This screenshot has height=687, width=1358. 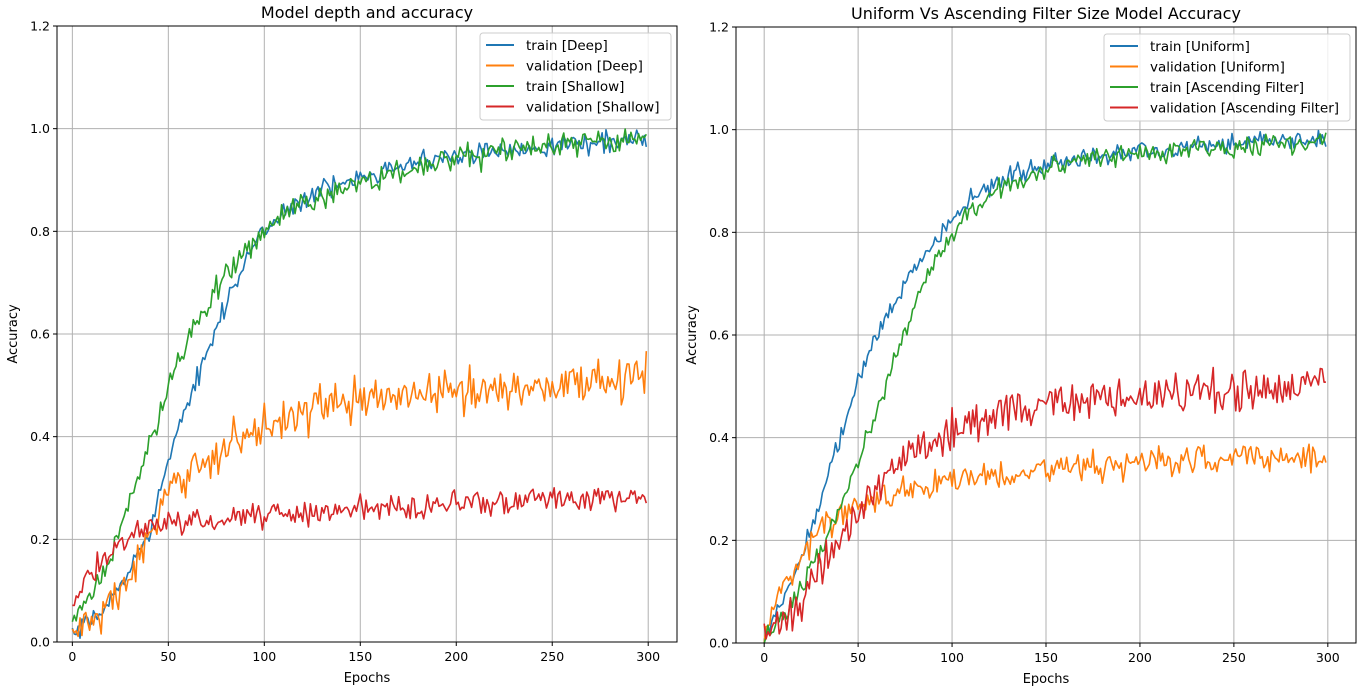 What do you see at coordinates (575, 87) in the screenshot?
I see `legend-label: train [Shallow]` at bounding box center [575, 87].